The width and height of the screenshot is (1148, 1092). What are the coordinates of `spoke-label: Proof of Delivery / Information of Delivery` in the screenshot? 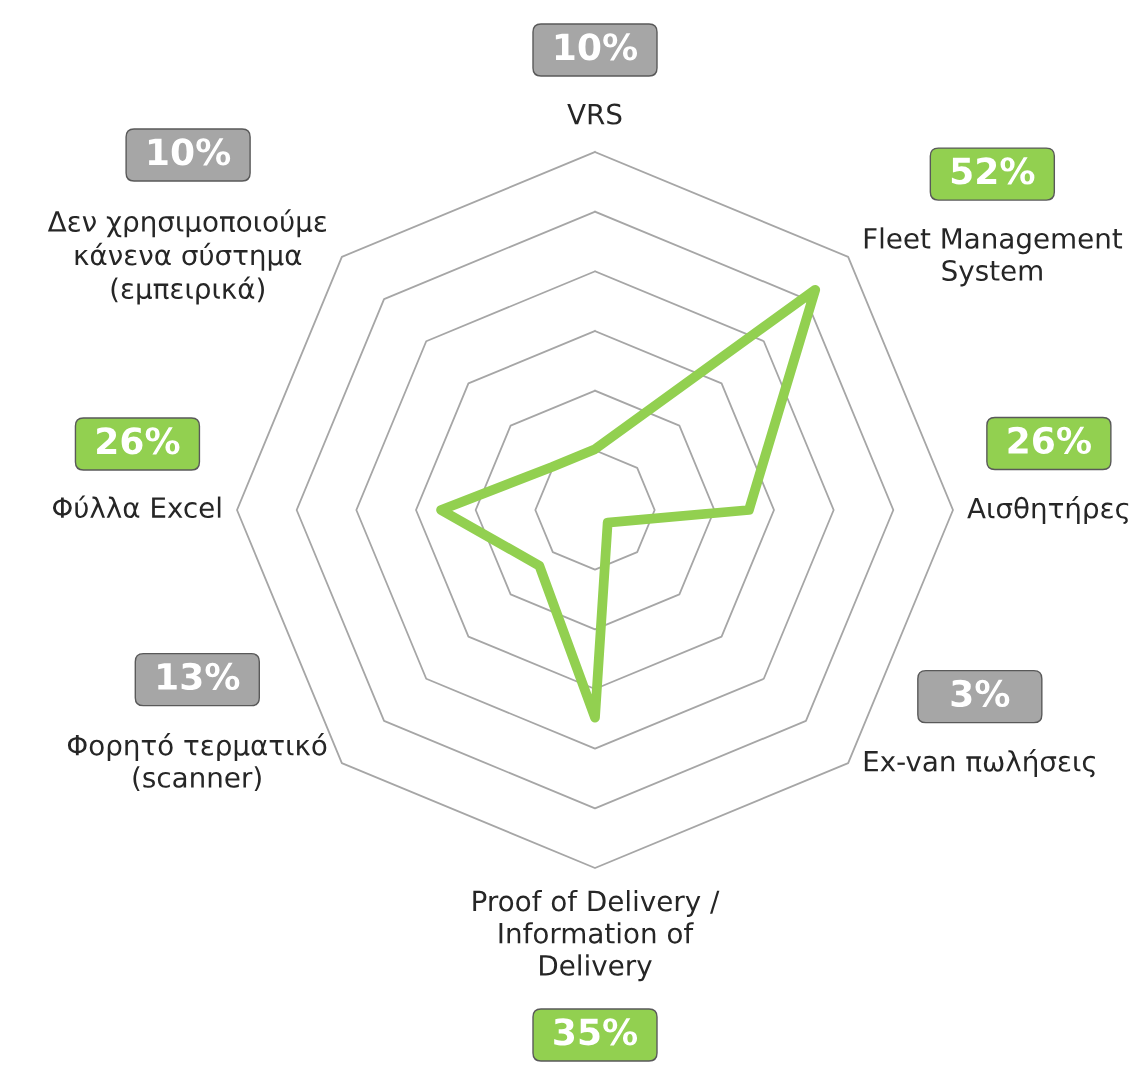 It's located at (596, 936).